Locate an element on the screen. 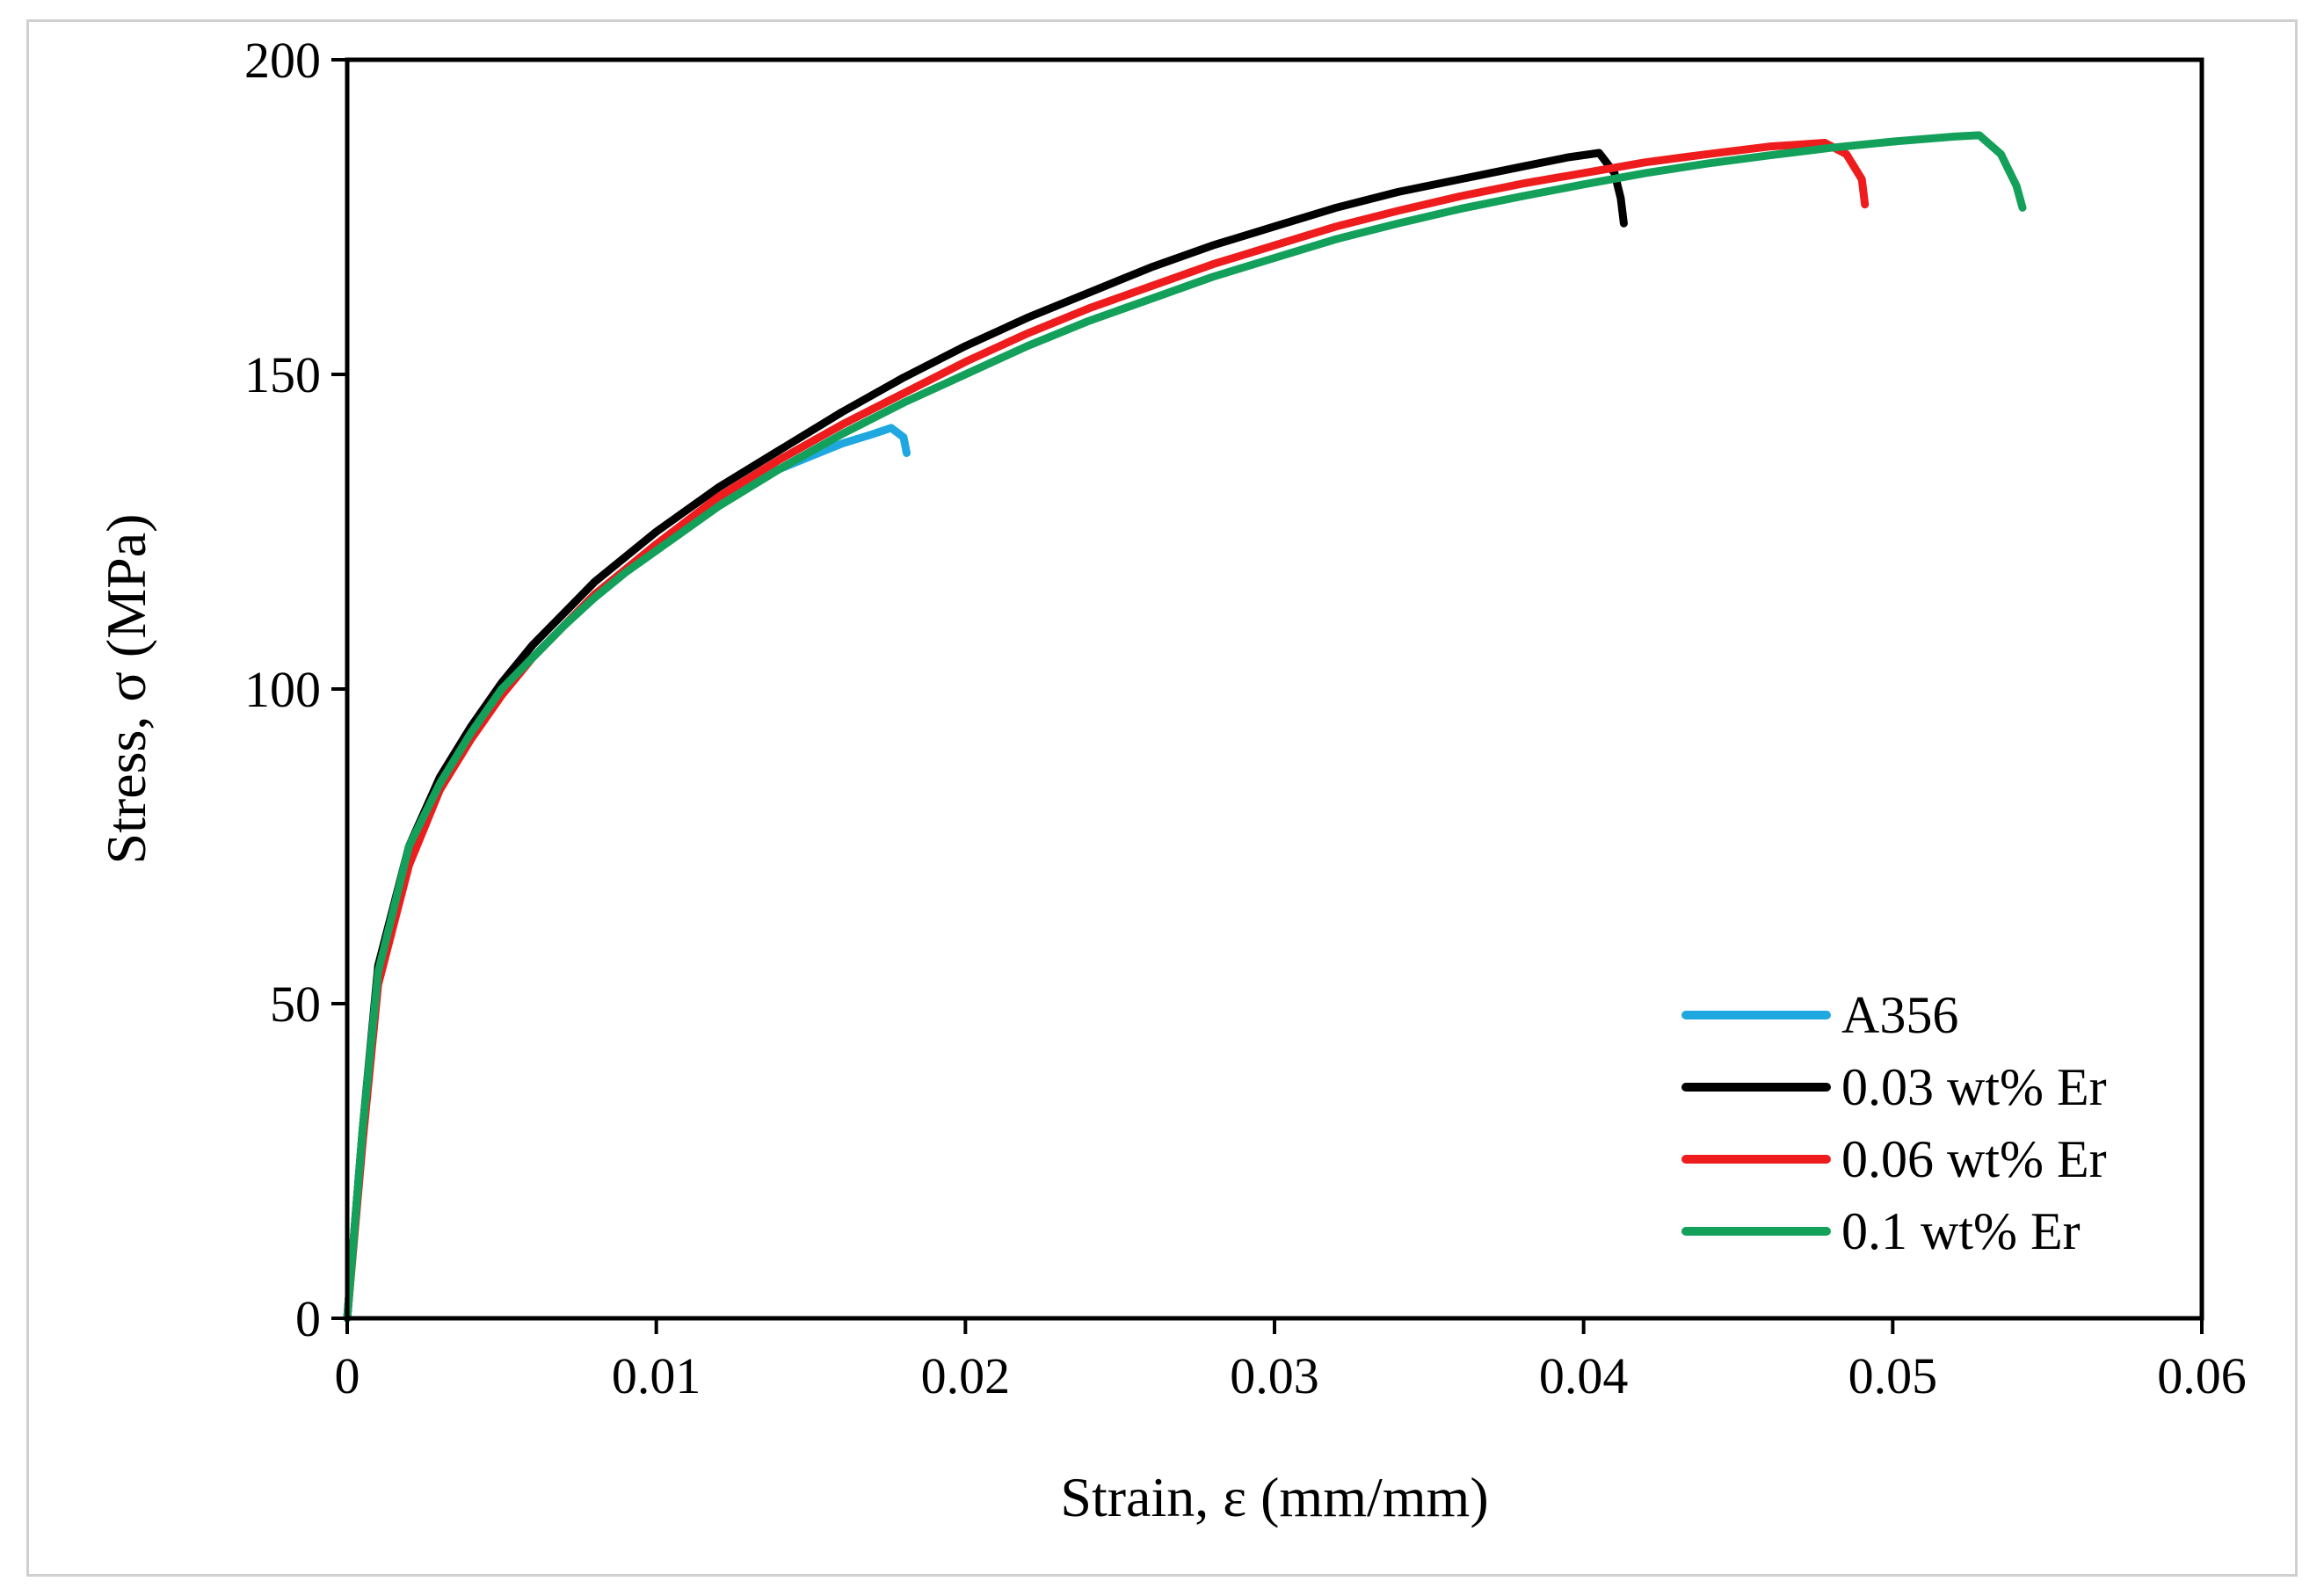 This screenshot has width=2324, height=1596. y-axis-ticks: 0 50 100 150 200 is located at coordinates (295, 689).